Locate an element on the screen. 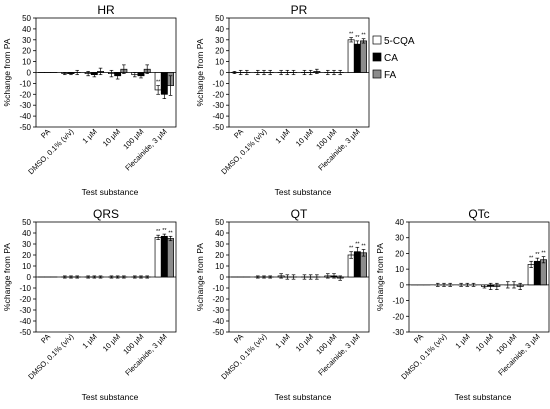  legend-label: 5-CQA is located at coordinates (399, 41).